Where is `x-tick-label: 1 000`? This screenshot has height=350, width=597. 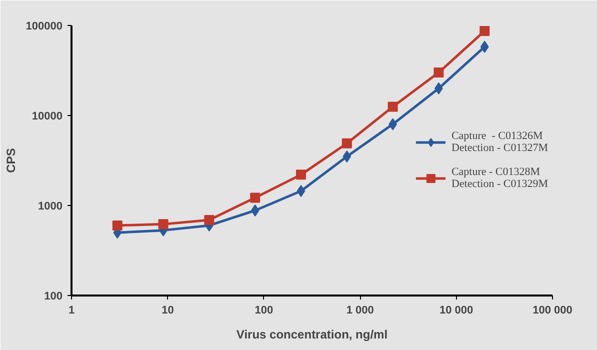
x-tick-label: 1 000 is located at coordinates (360, 310).